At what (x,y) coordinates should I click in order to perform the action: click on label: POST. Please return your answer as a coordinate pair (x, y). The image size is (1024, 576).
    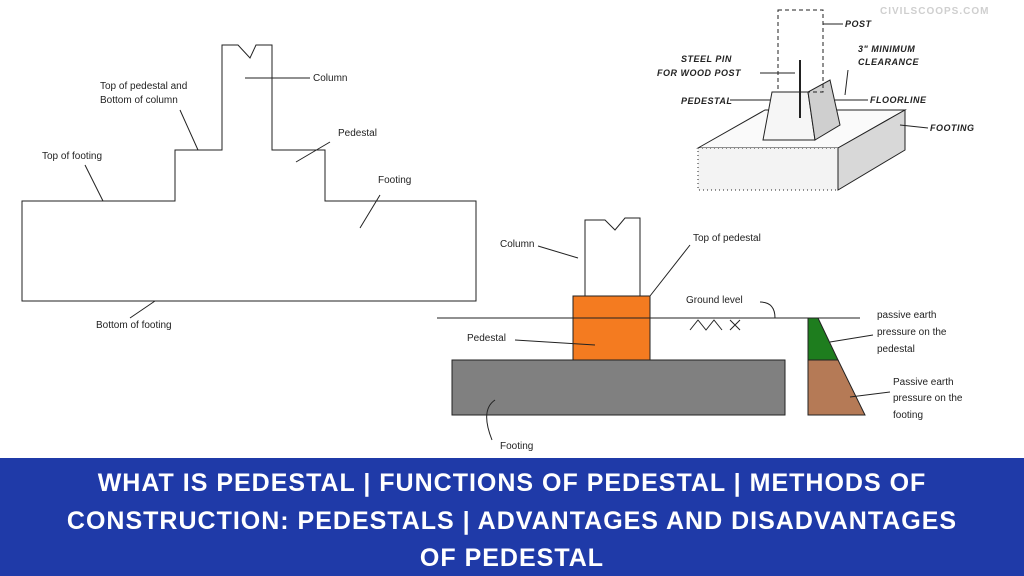
    Looking at the image, I should click on (859, 24).